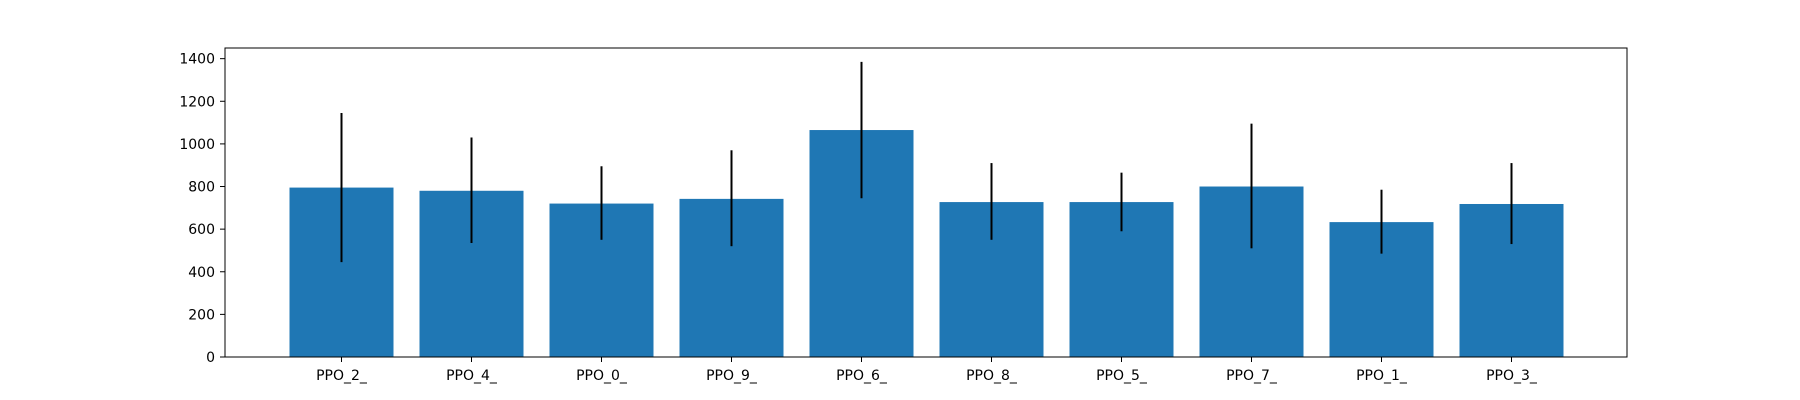 The image size is (1800, 400). Describe the element at coordinates (1382, 376) in the screenshot. I see `x-tick-label: PPO_1_` at that location.